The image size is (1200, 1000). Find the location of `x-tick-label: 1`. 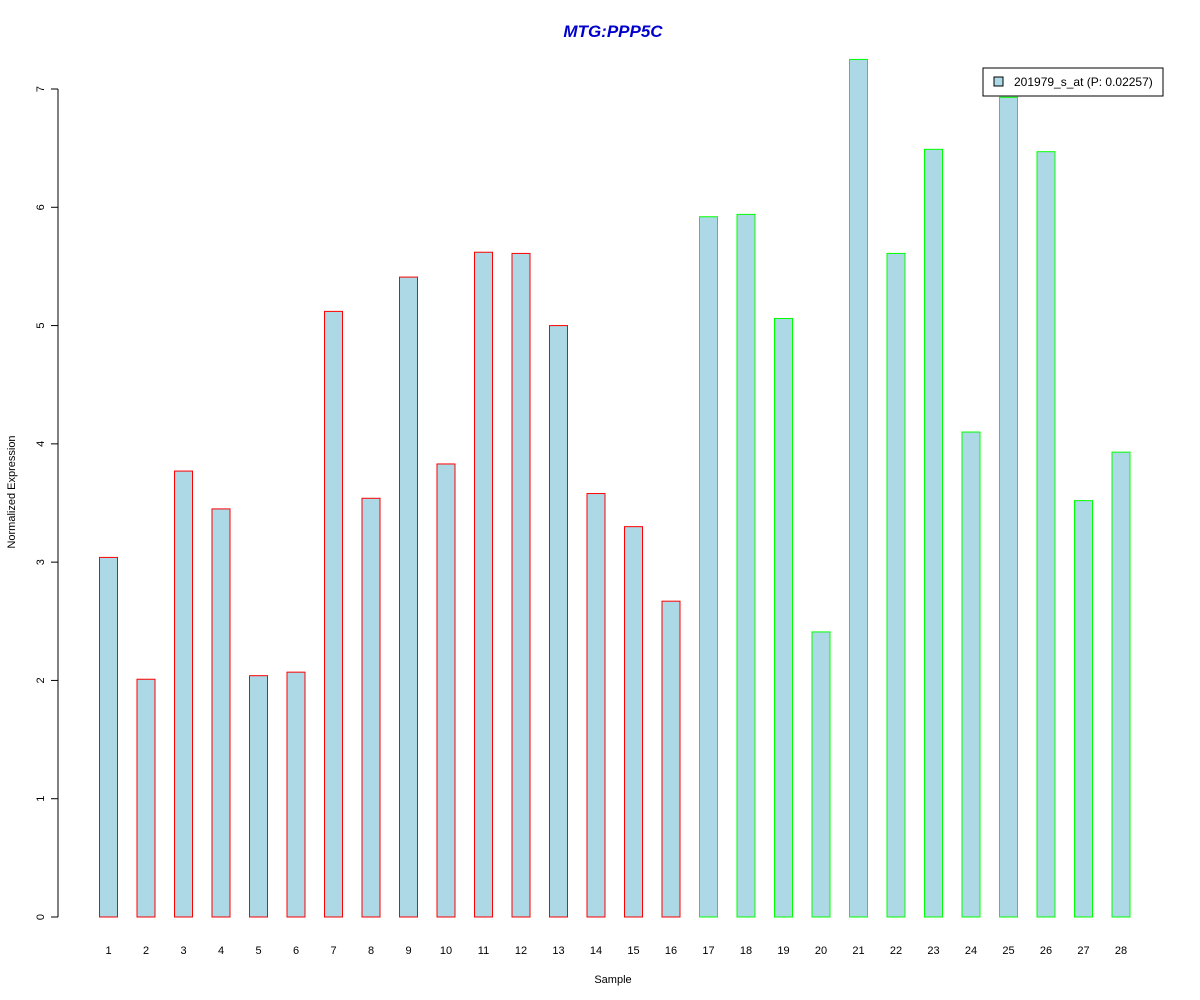

x-tick-label: 1 is located at coordinates (108, 951).